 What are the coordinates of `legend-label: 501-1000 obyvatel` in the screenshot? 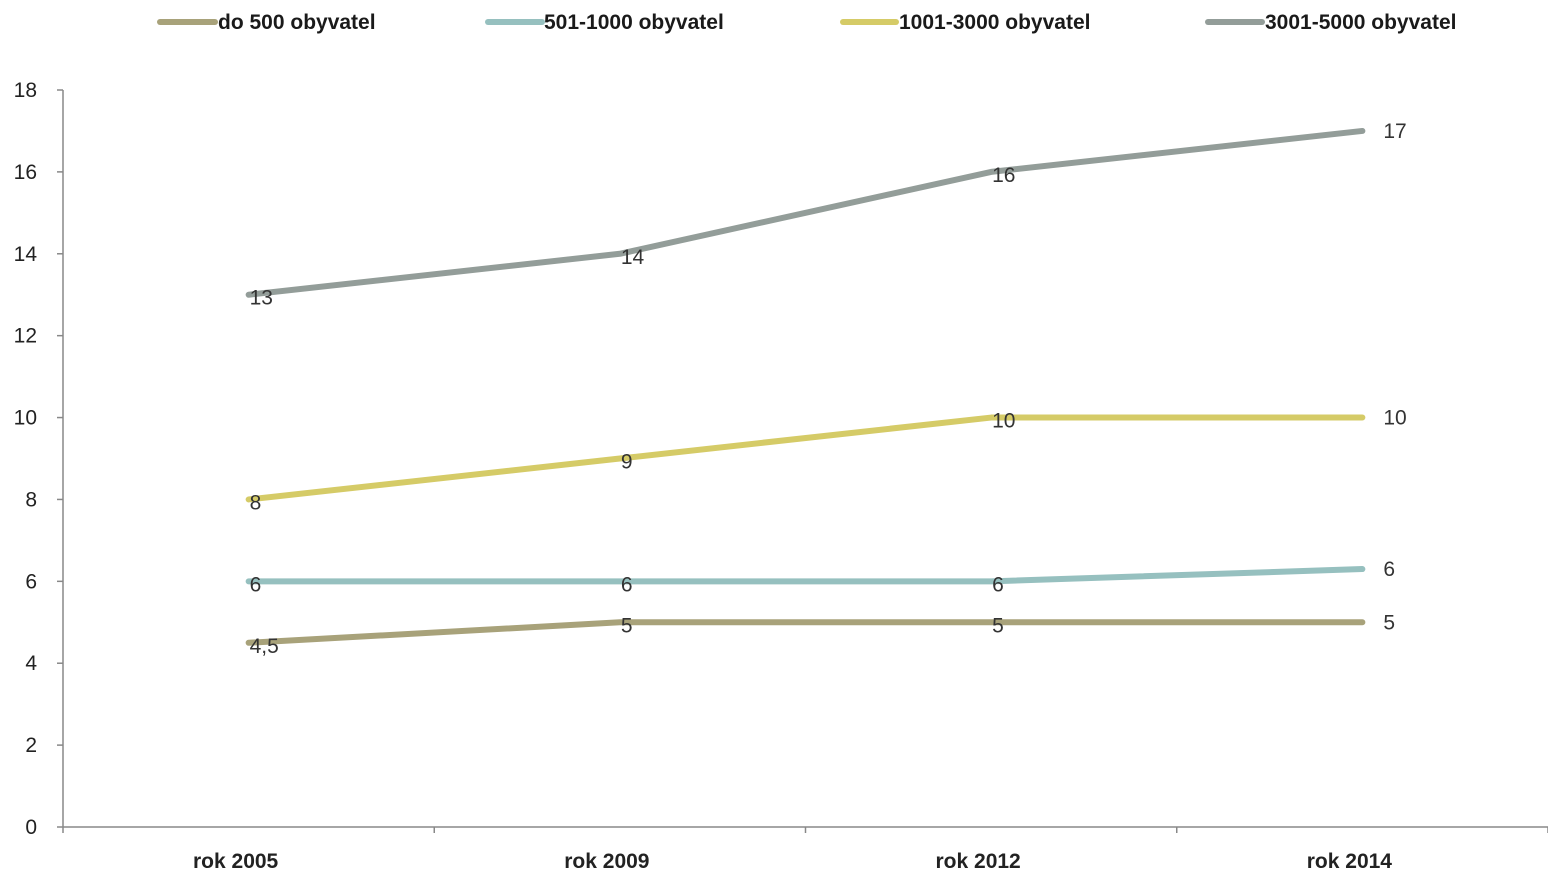 It's located at (634, 22).